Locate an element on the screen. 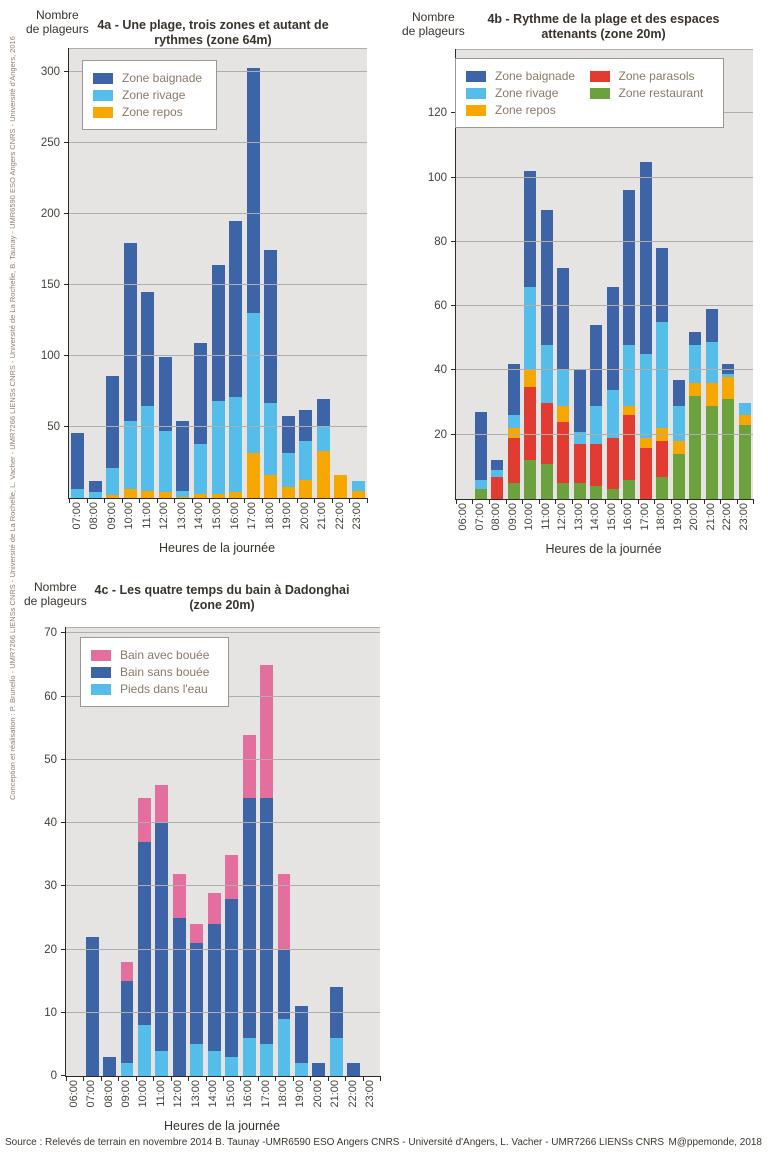 The image size is (768, 1154). x-tick-label-text: 10:00 is located at coordinates (529, 517).